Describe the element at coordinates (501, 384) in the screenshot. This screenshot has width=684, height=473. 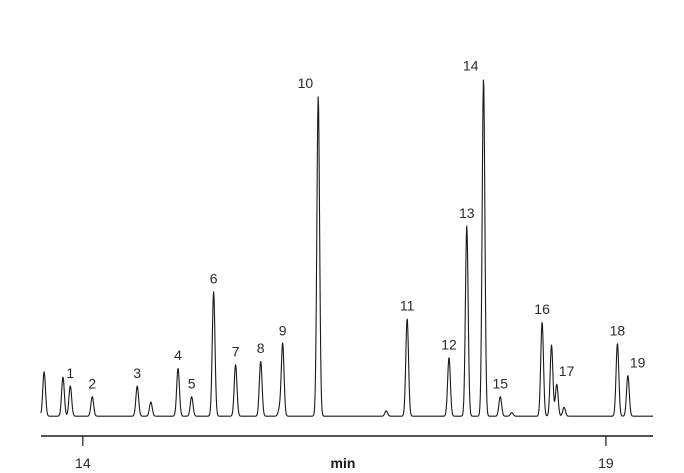
I see `peak-label-15: 15` at that location.